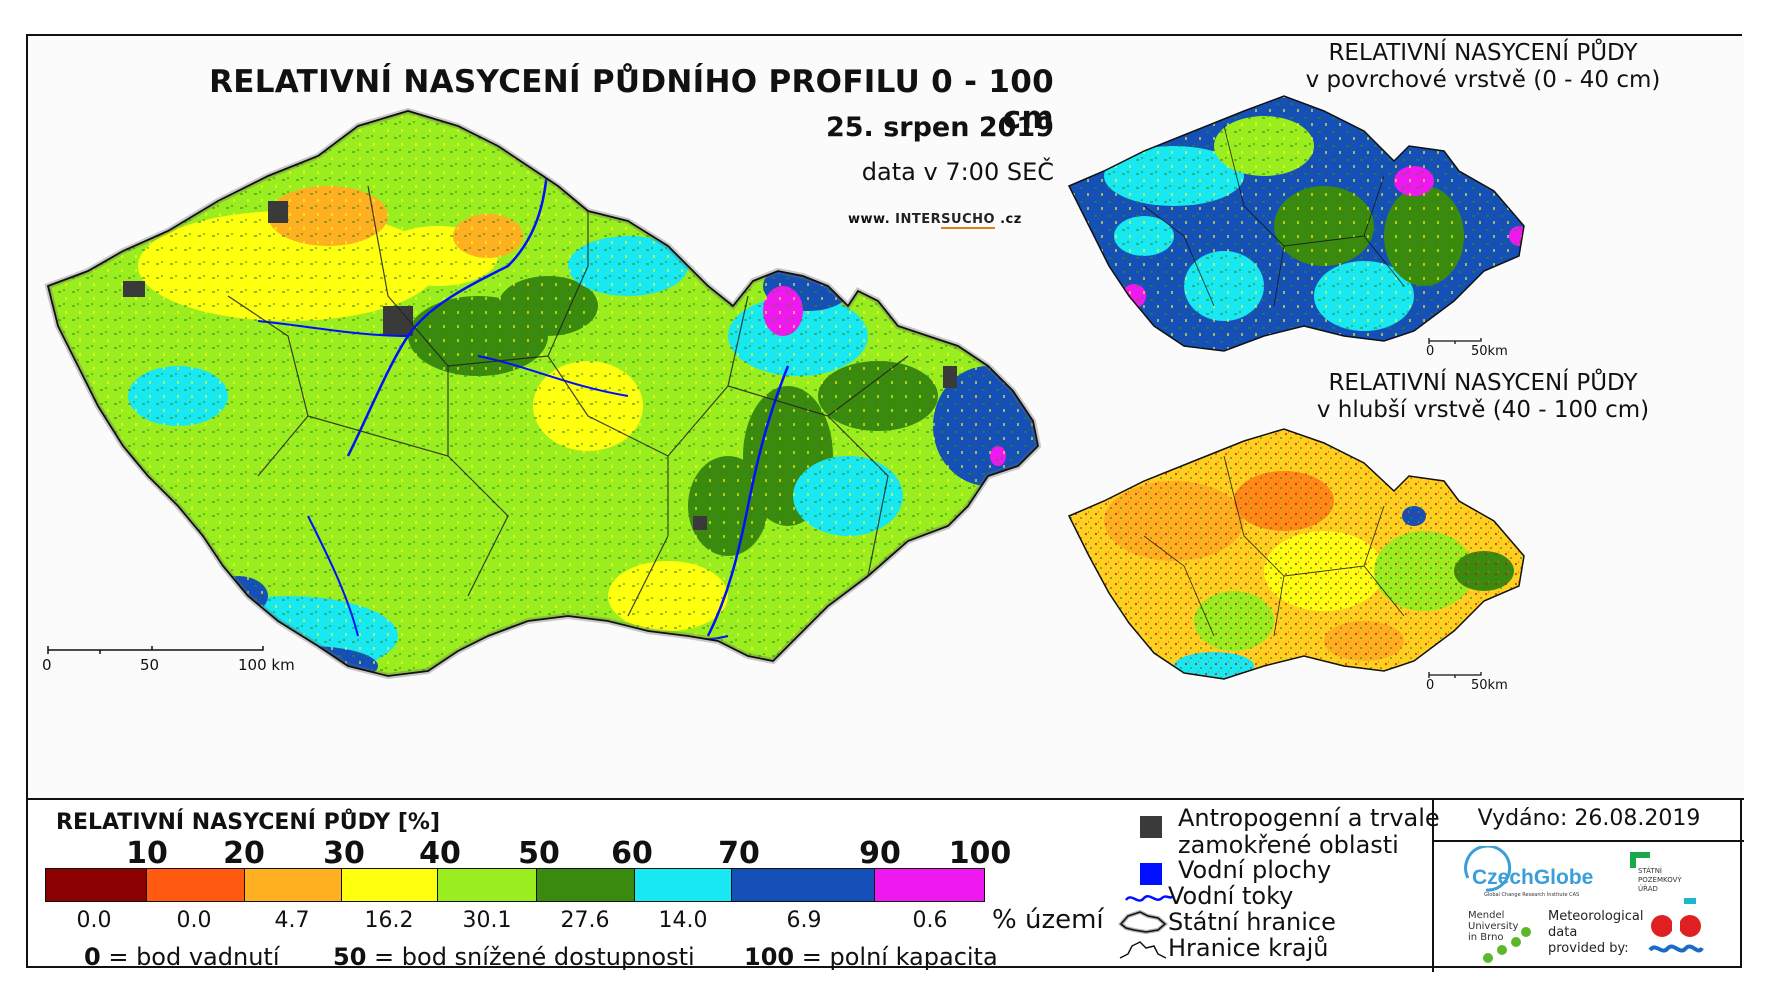 Image resolution: width=1772 pixels, height=1003 pixels. What do you see at coordinates (1650, 870) in the screenshot?
I see `spu-line1: STÁTNÍ` at bounding box center [1650, 870].